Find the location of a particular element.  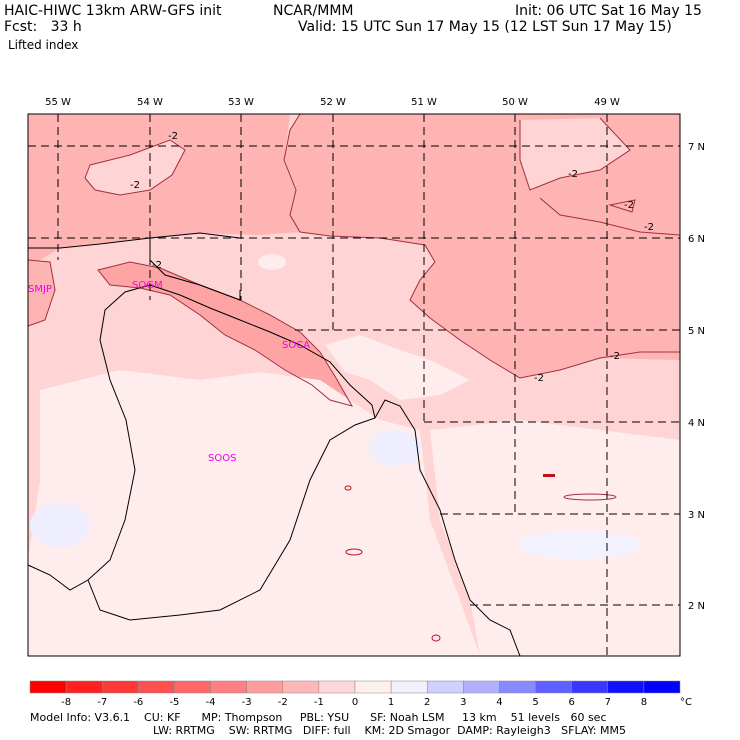

lat-label: 6 N is located at coordinates (696, 239).